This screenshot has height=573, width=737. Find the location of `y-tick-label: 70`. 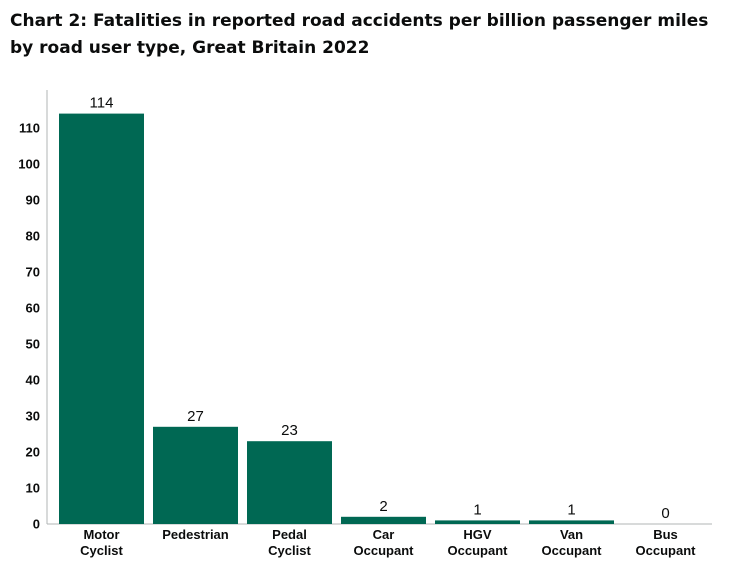

y-tick-label: 70 is located at coordinates (33, 272).